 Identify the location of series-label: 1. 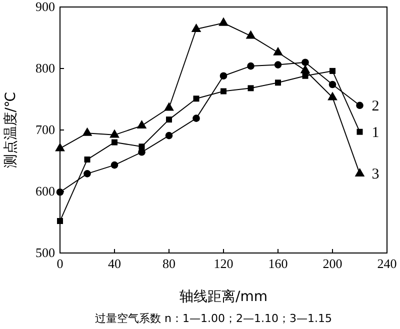
(376, 132).